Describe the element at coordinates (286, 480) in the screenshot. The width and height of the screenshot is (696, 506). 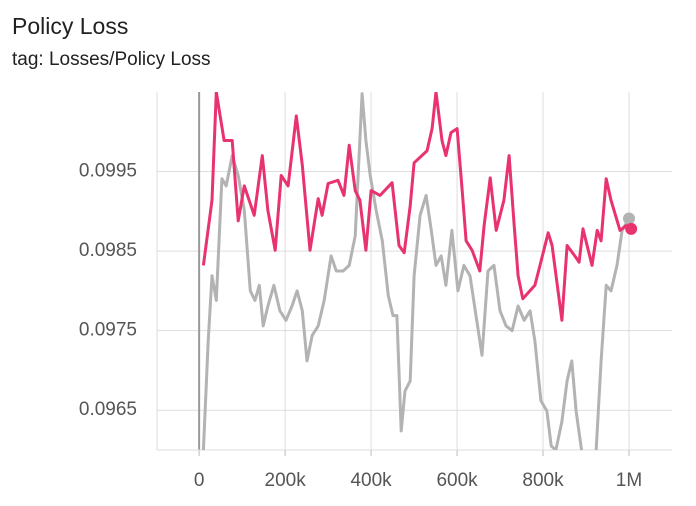
I see `x-tick-label: 200k` at that location.